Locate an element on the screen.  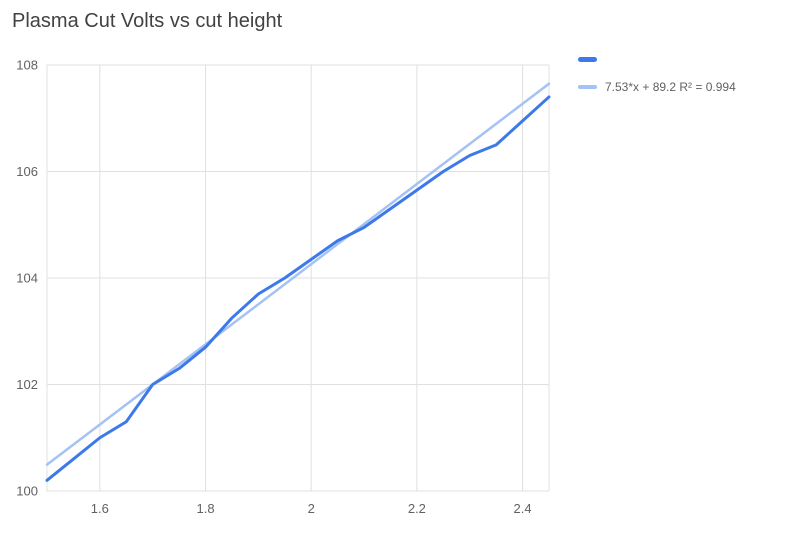
x-tick-label: 2 is located at coordinates (311, 508).